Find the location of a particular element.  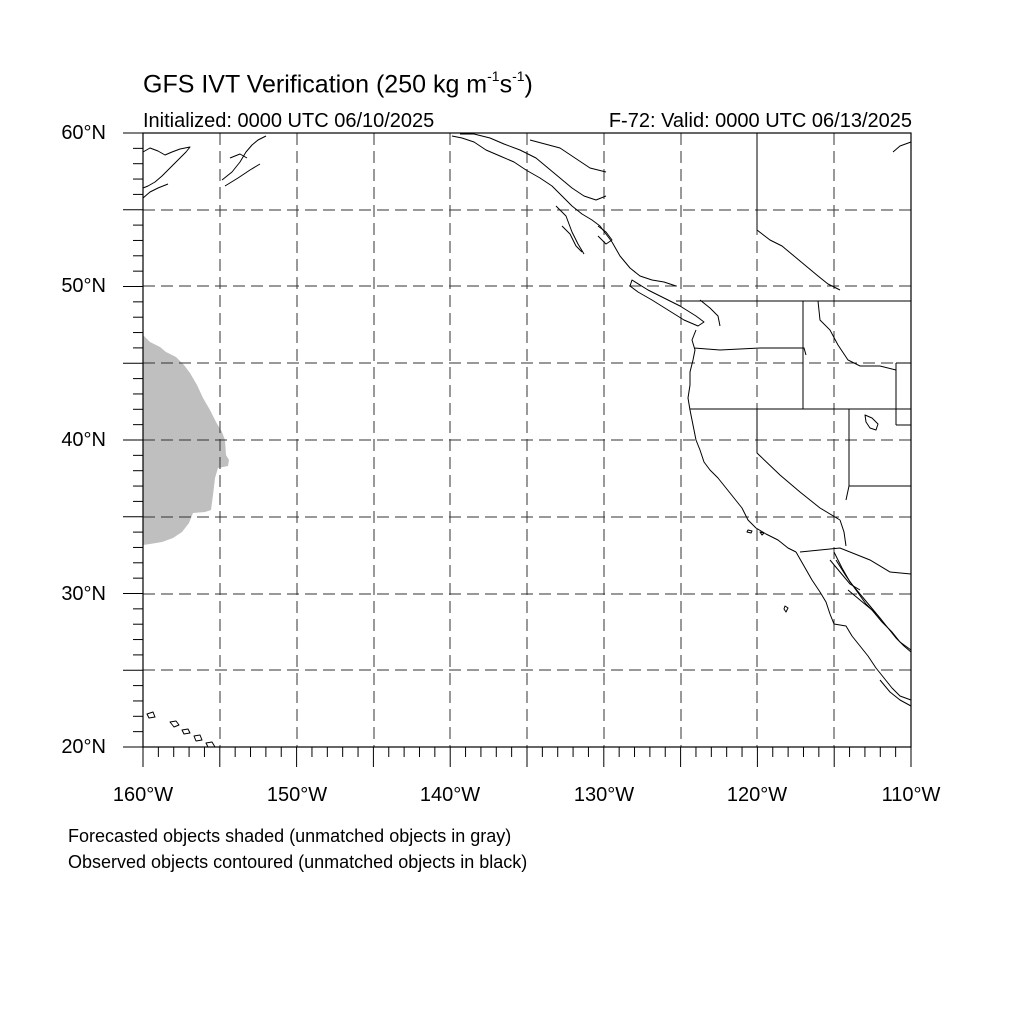

lat-label-50: 50°N is located at coordinates (83, 286).